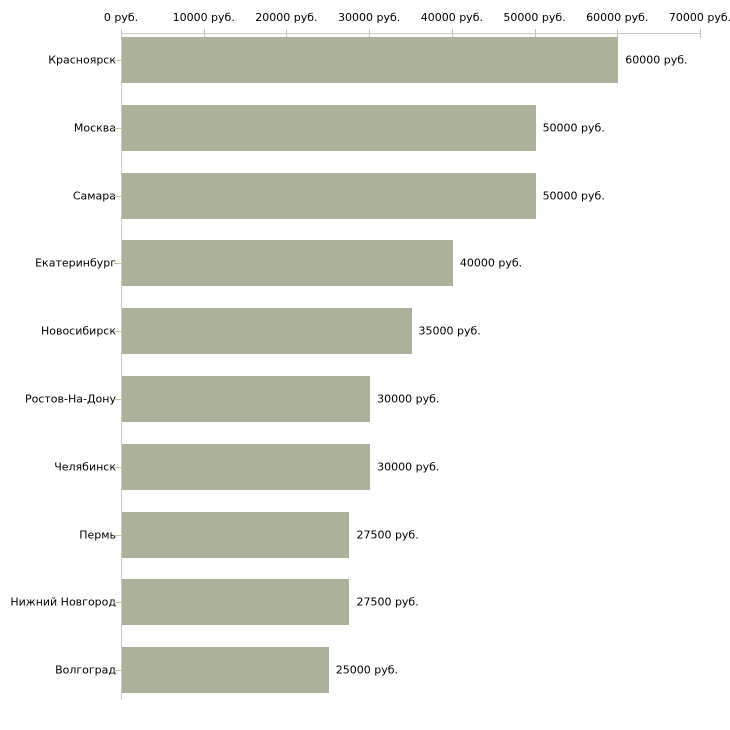  I want to click on x-tick-label: 50000 руб., so click(534, 17).